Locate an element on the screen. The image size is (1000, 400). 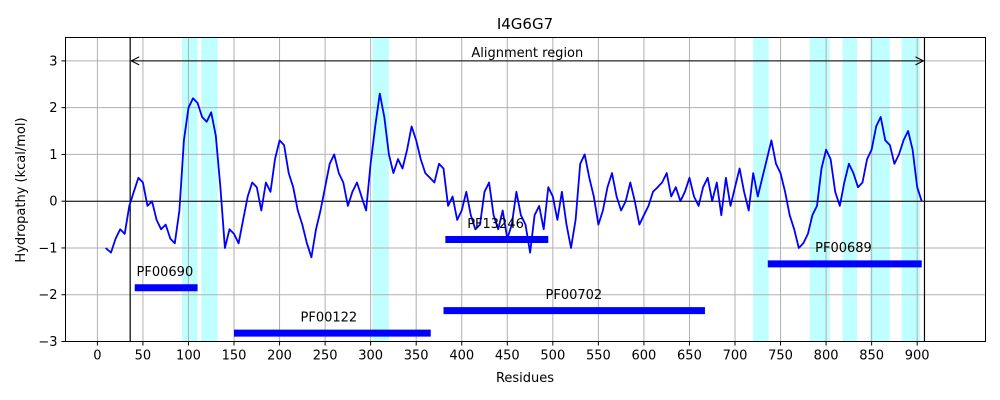
domain-label: PF00689 is located at coordinates (843, 248).